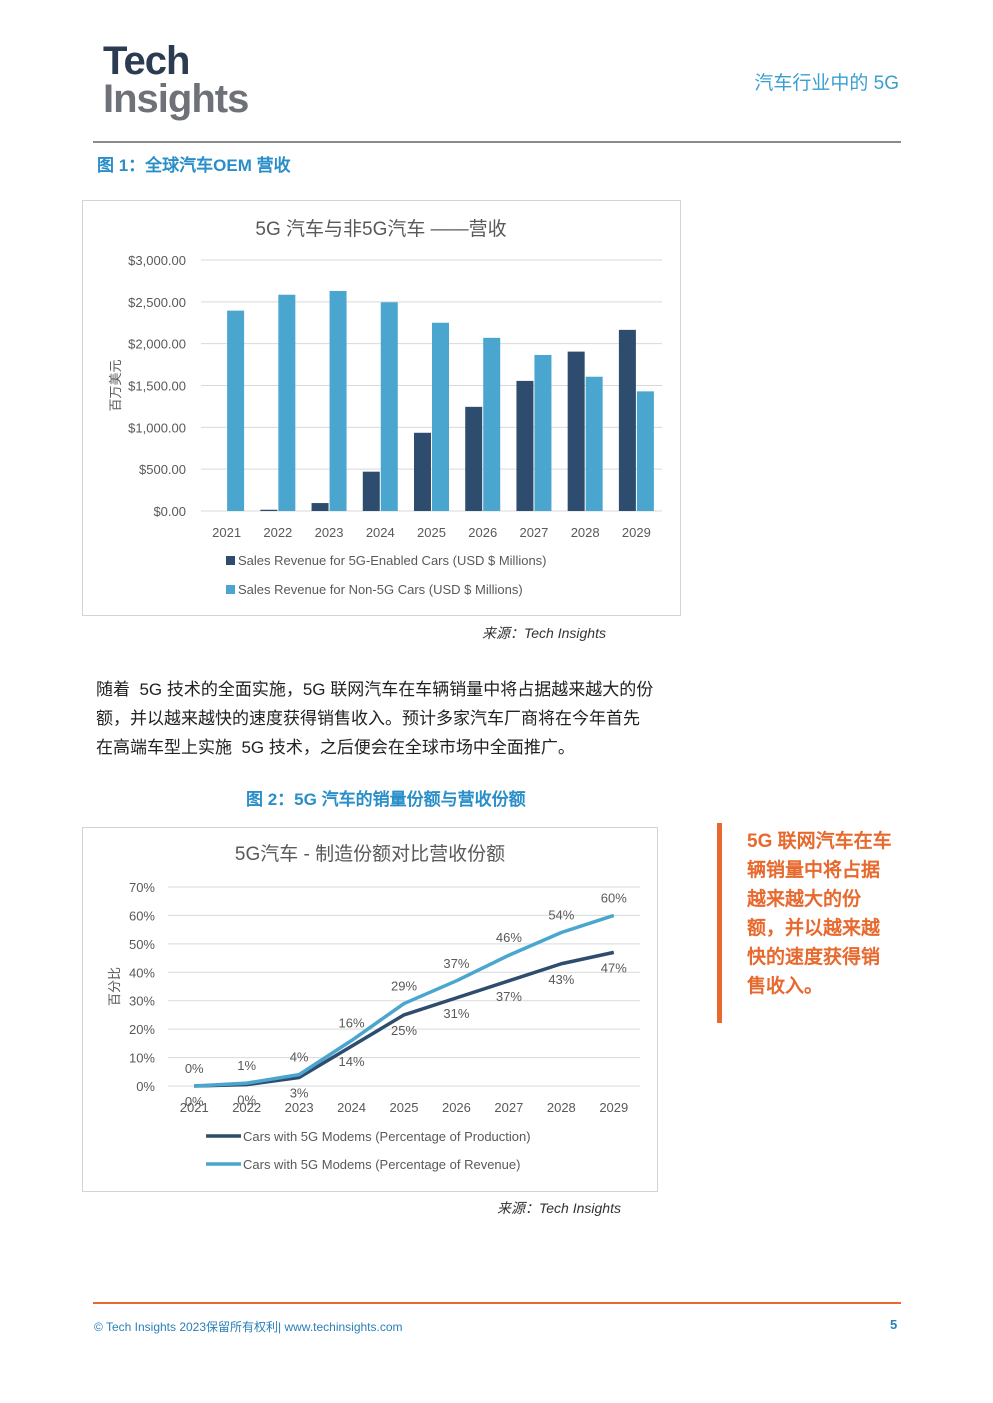 This screenshot has height=1403, width=993. I want to click on chart1-xtick-label: 2024, so click(380, 532).